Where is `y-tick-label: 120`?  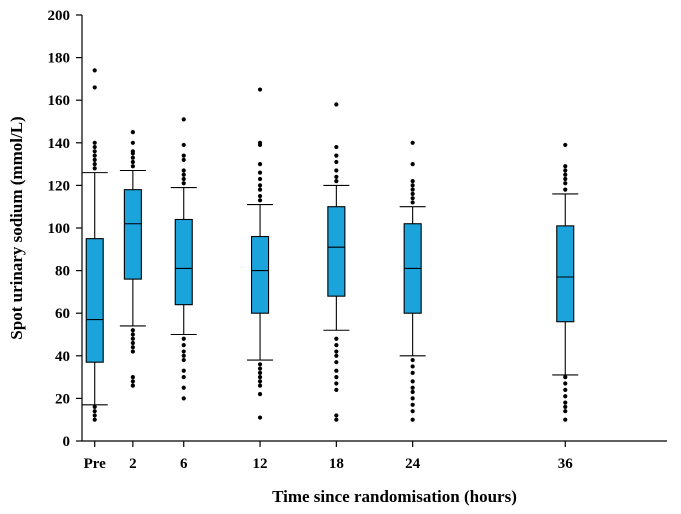 y-tick-label: 120 is located at coordinates (59, 186).